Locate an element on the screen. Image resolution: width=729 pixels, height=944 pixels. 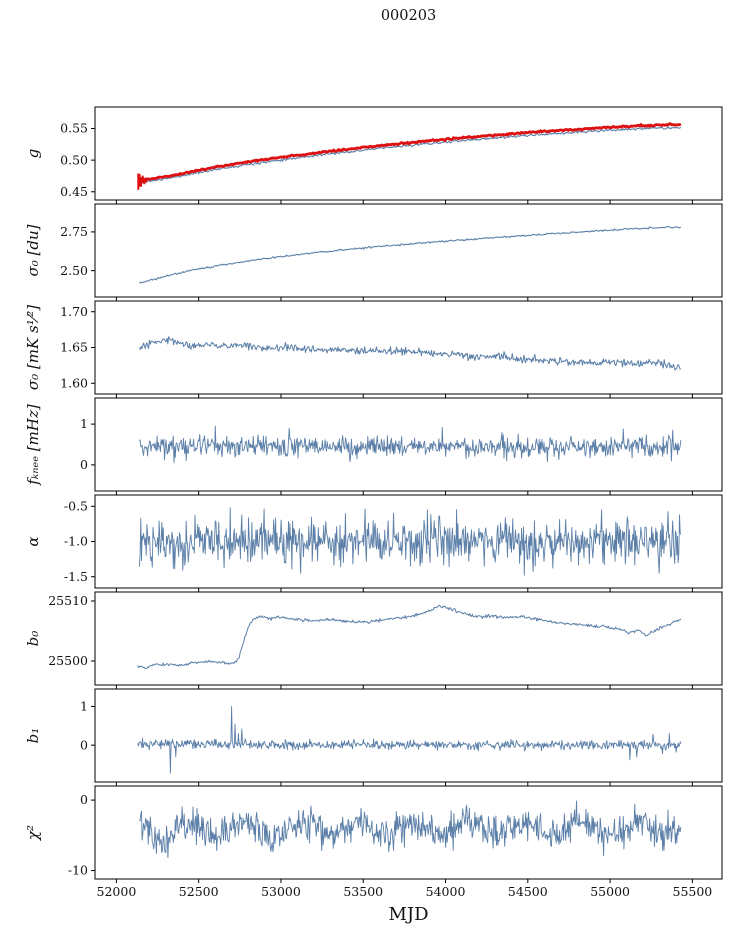
y-axis-label-alpha: α is located at coordinates (33, 541).